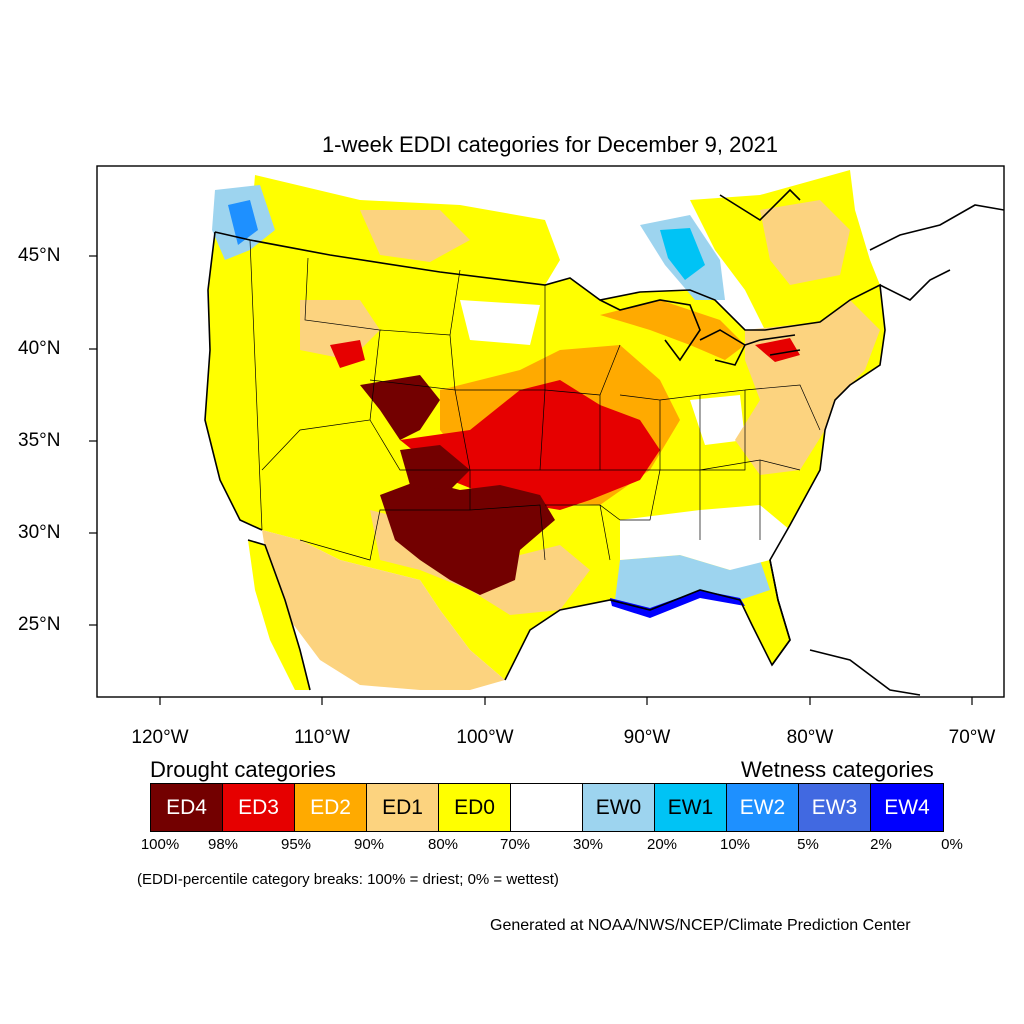  I want to click on lat-label-30: 30°N, so click(39, 532).